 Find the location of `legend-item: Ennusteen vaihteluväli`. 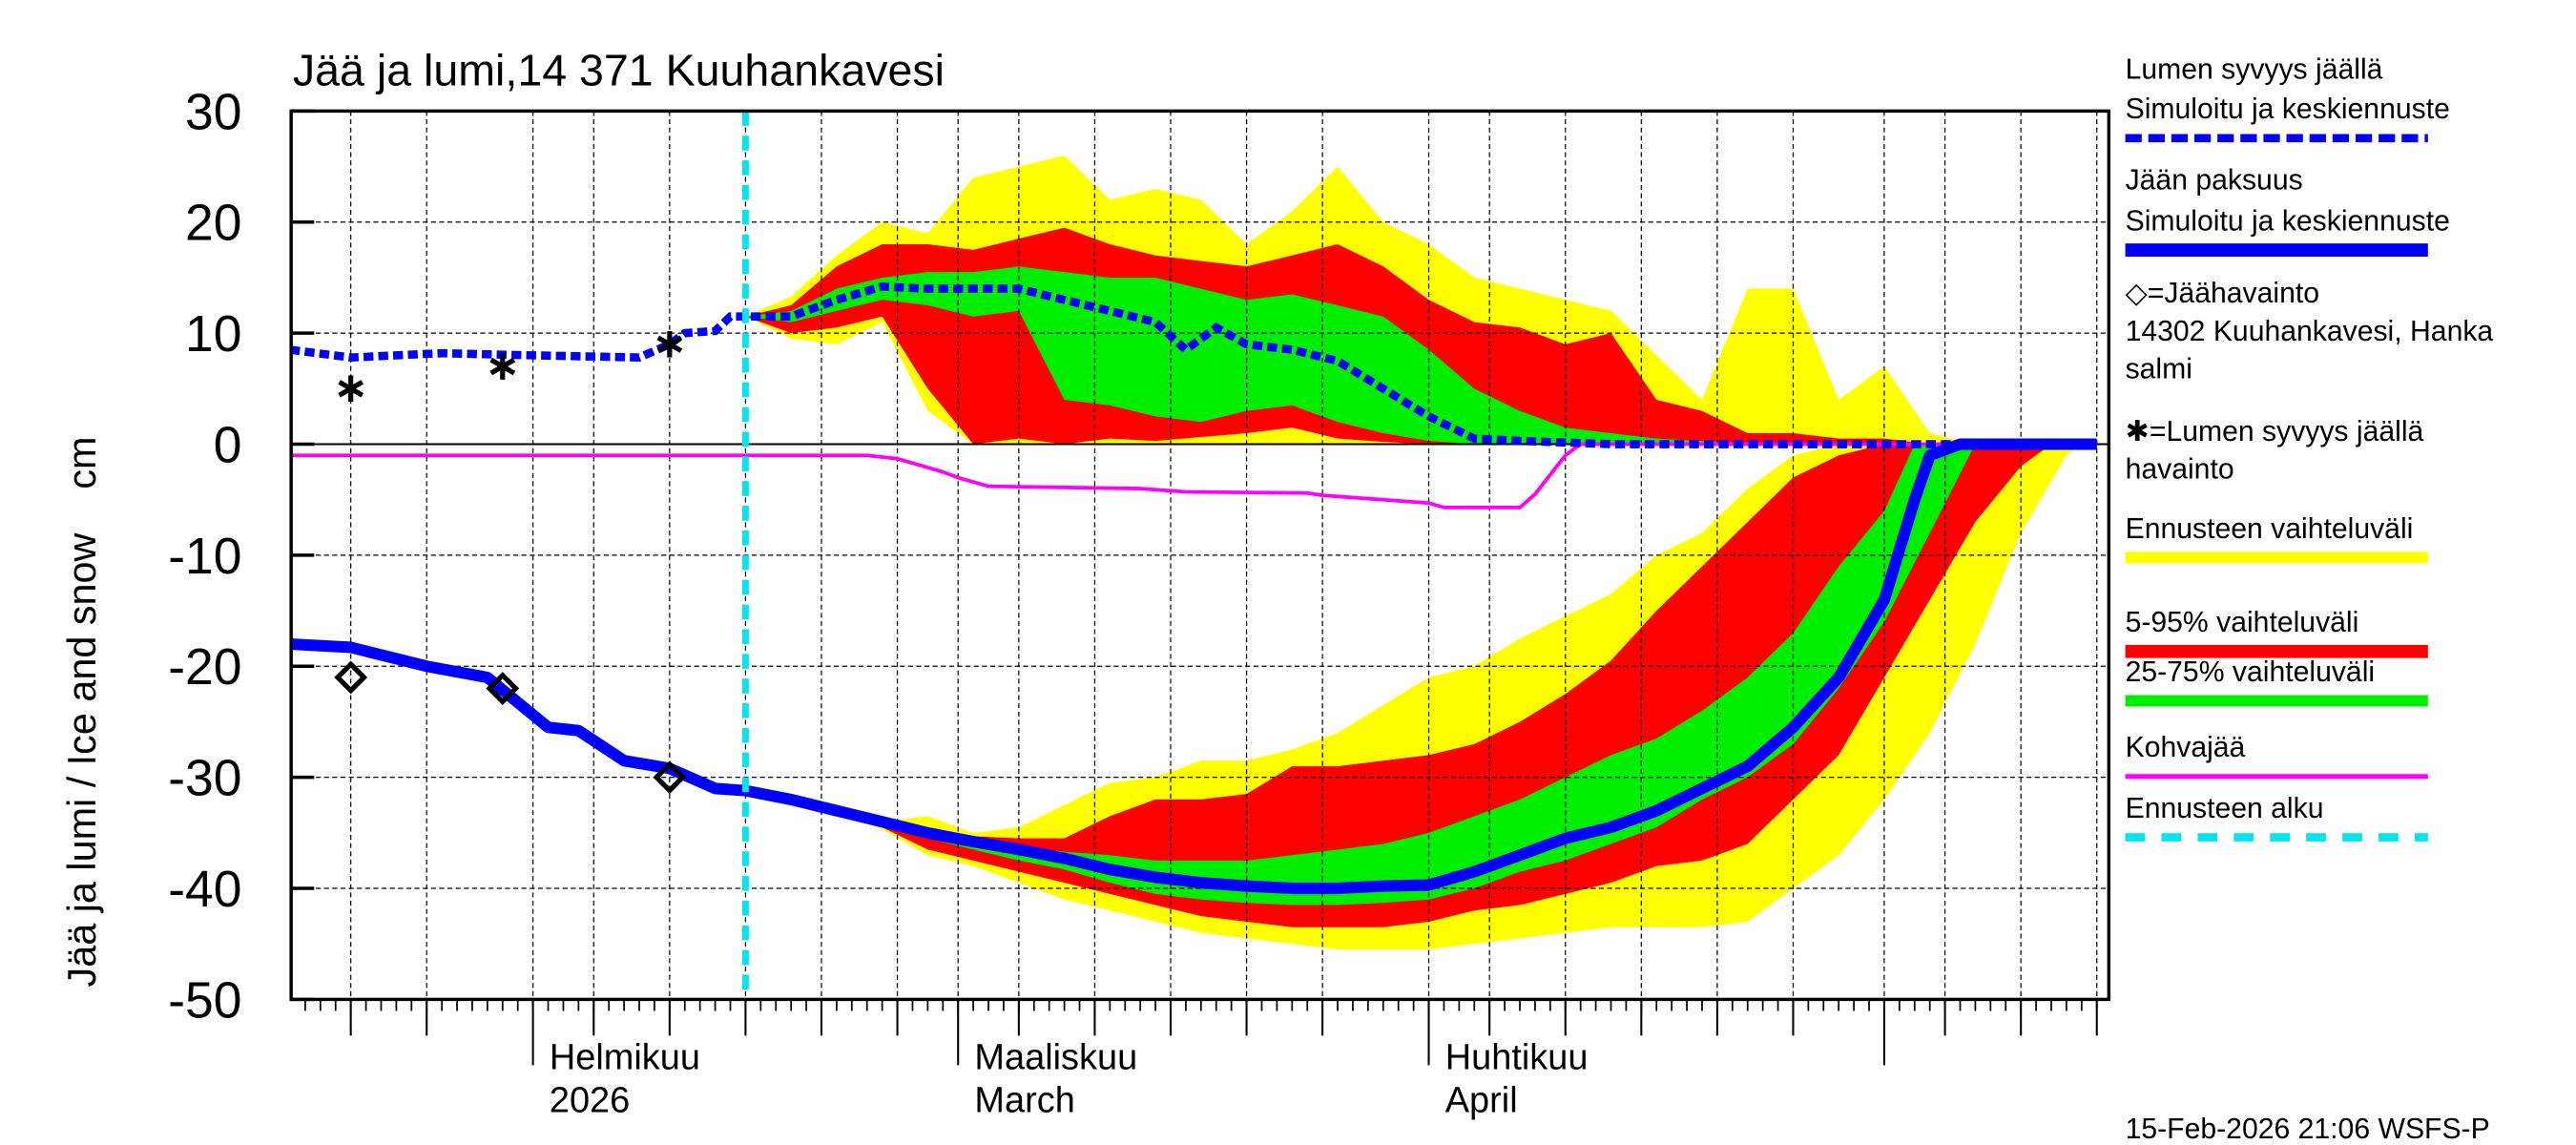

legend-item: Ennusteen vaihteluväli is located at coordinates (2277, 538).